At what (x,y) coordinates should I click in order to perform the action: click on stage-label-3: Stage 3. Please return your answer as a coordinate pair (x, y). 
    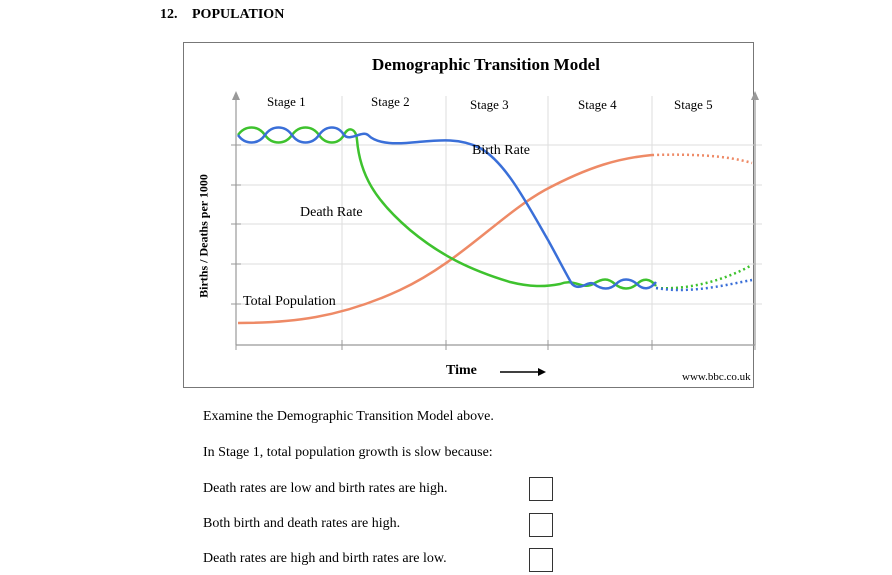
    Looking at the image, I should click on (489, 104).